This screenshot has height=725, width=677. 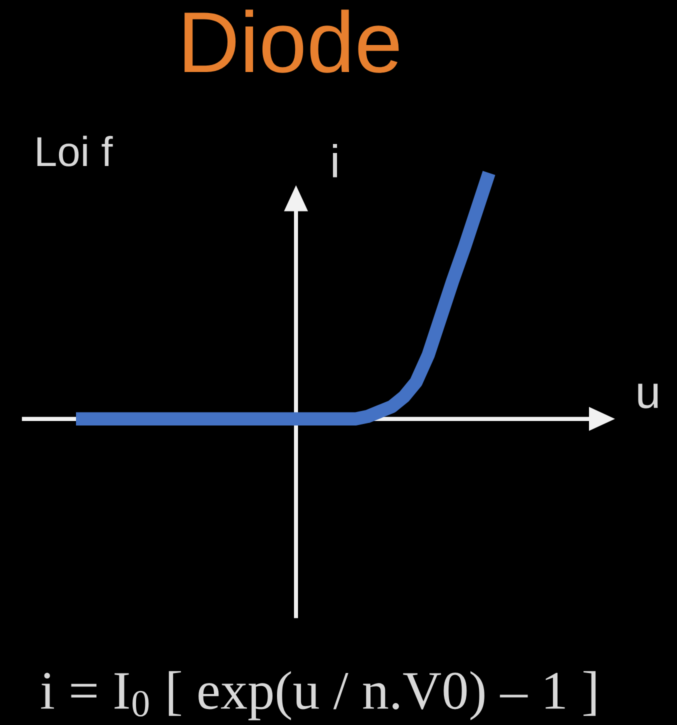 I want to click on y-axis-title: i, so click(x=335, y=161).